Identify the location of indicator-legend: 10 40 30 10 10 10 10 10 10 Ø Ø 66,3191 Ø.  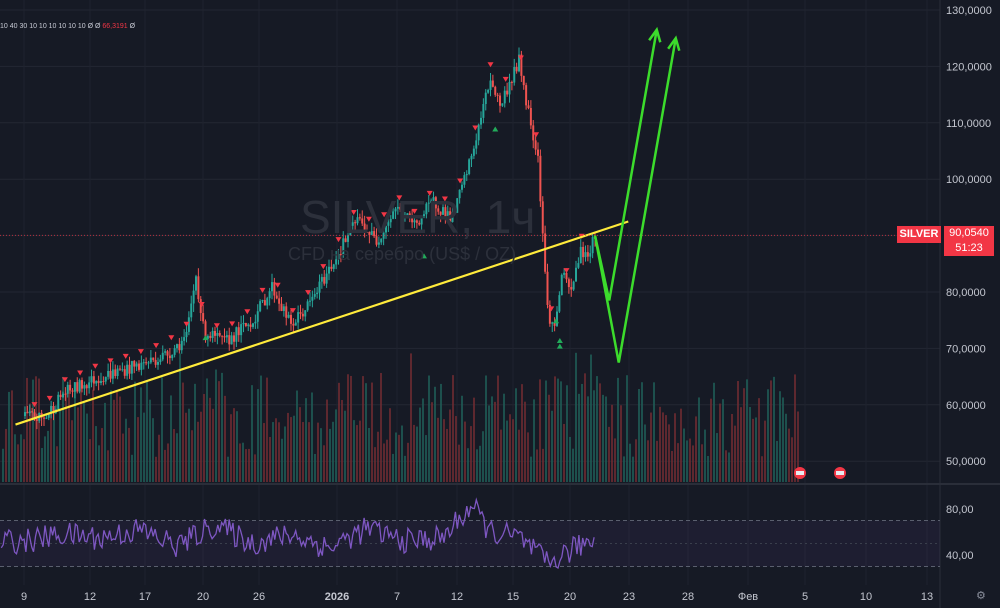
(67, 26).